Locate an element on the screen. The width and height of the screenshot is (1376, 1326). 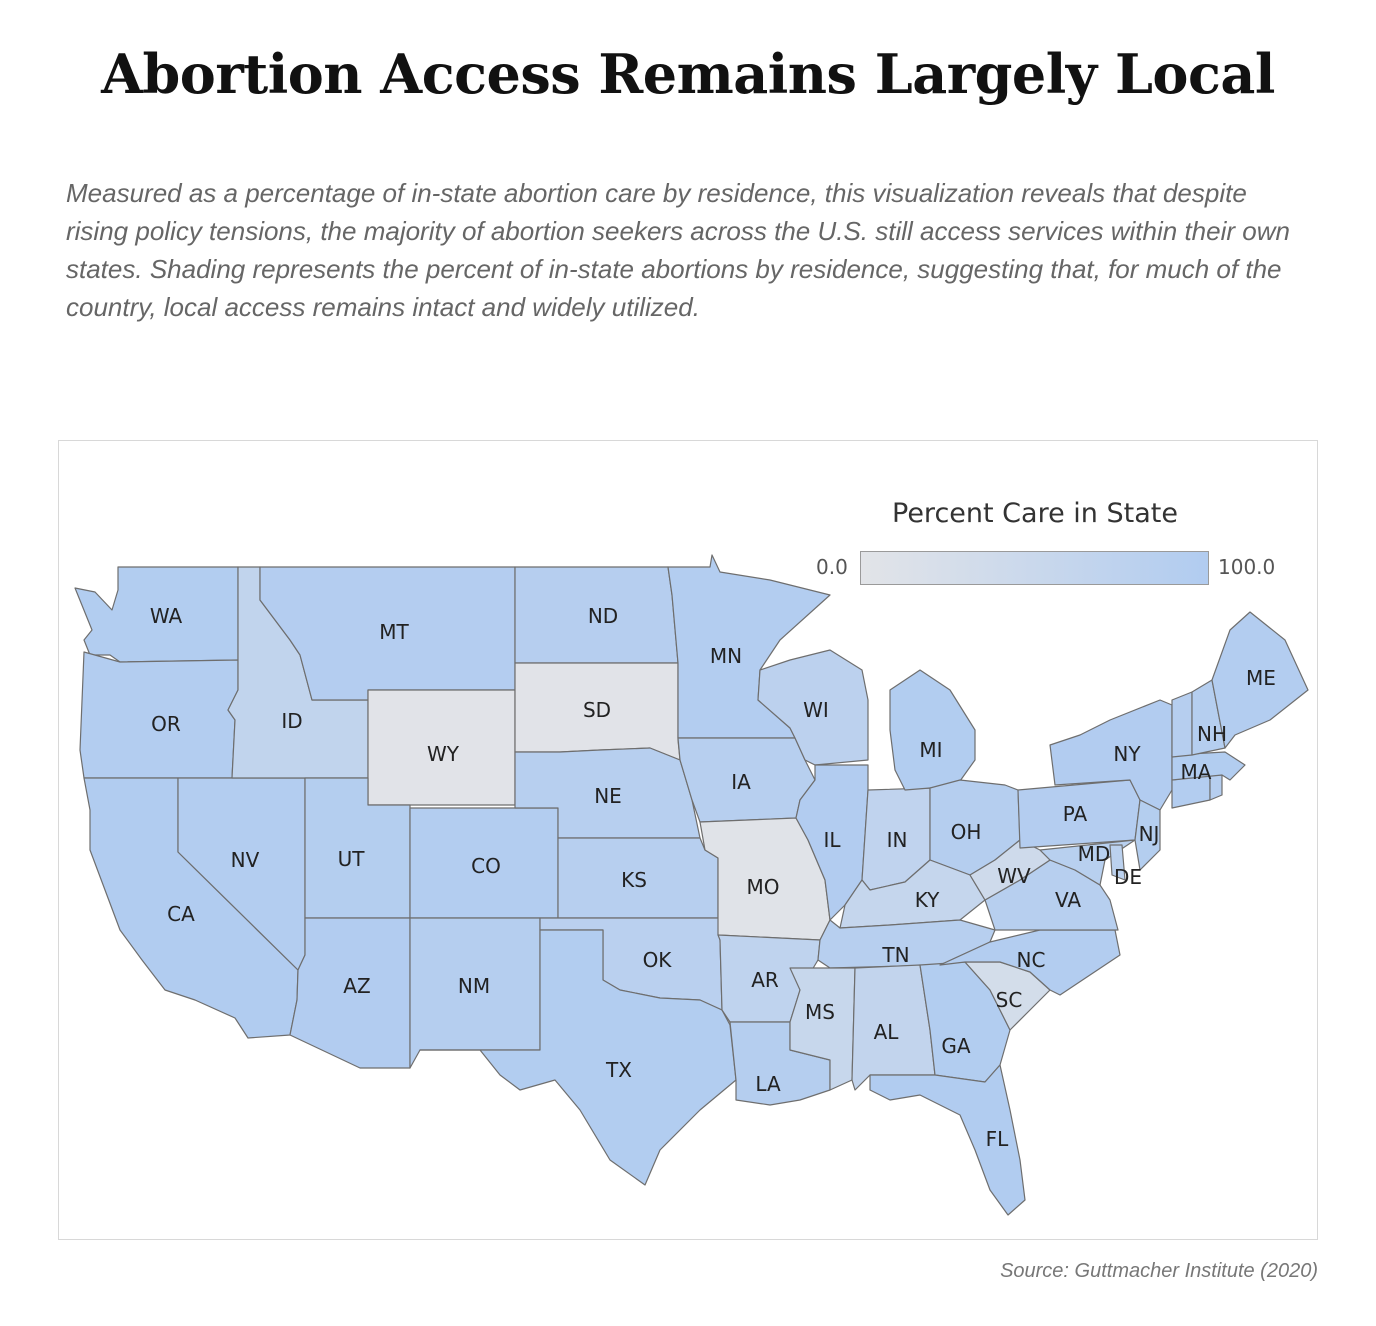
state-fl is located at coordinates (947, 1140).